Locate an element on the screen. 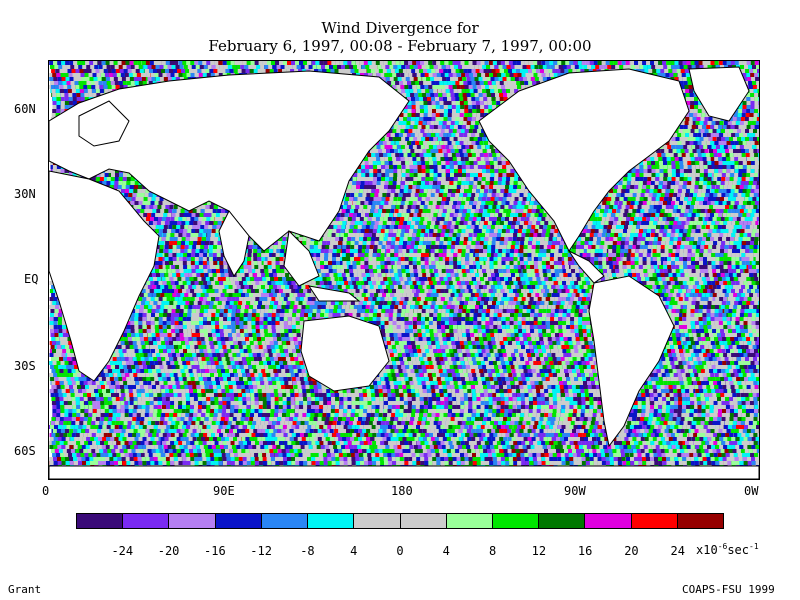 The image size is (800, 600). credit-org: COAPS-FSU 1999 is located at coordinates (728, 589).